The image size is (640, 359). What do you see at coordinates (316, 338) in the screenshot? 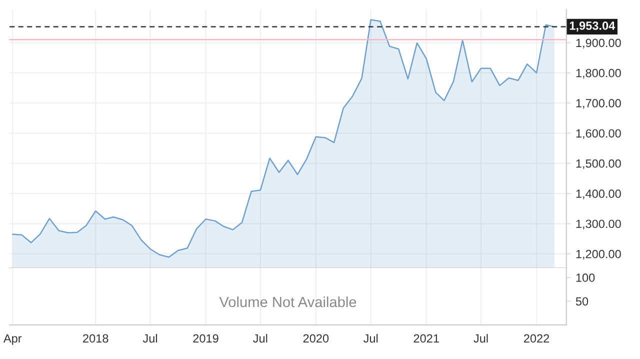
I see `x-tick-label: 2020` at bounding box center [316, 338].